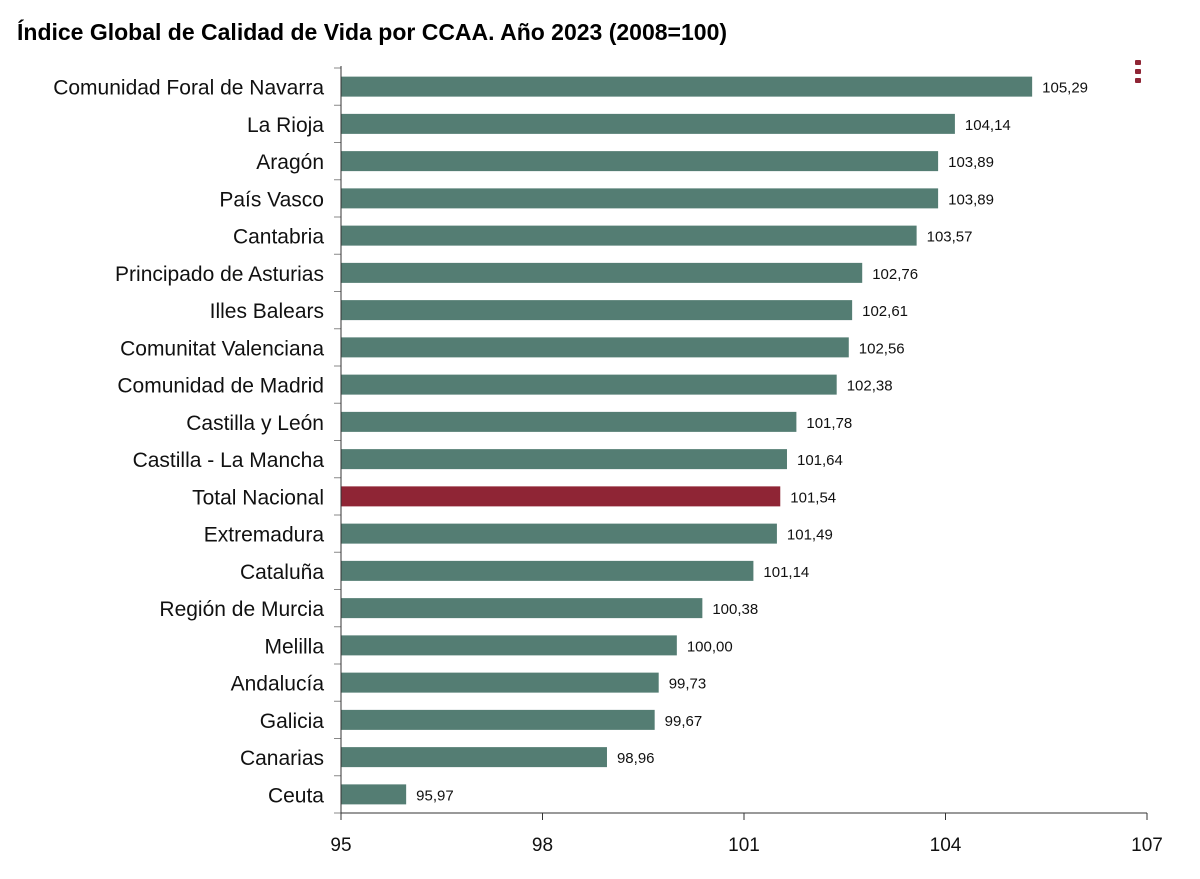 Image resolution: width=1200 pixels, height=879 pixels. I want to click on category-label: Principado de Asturias, so click(219, 274).